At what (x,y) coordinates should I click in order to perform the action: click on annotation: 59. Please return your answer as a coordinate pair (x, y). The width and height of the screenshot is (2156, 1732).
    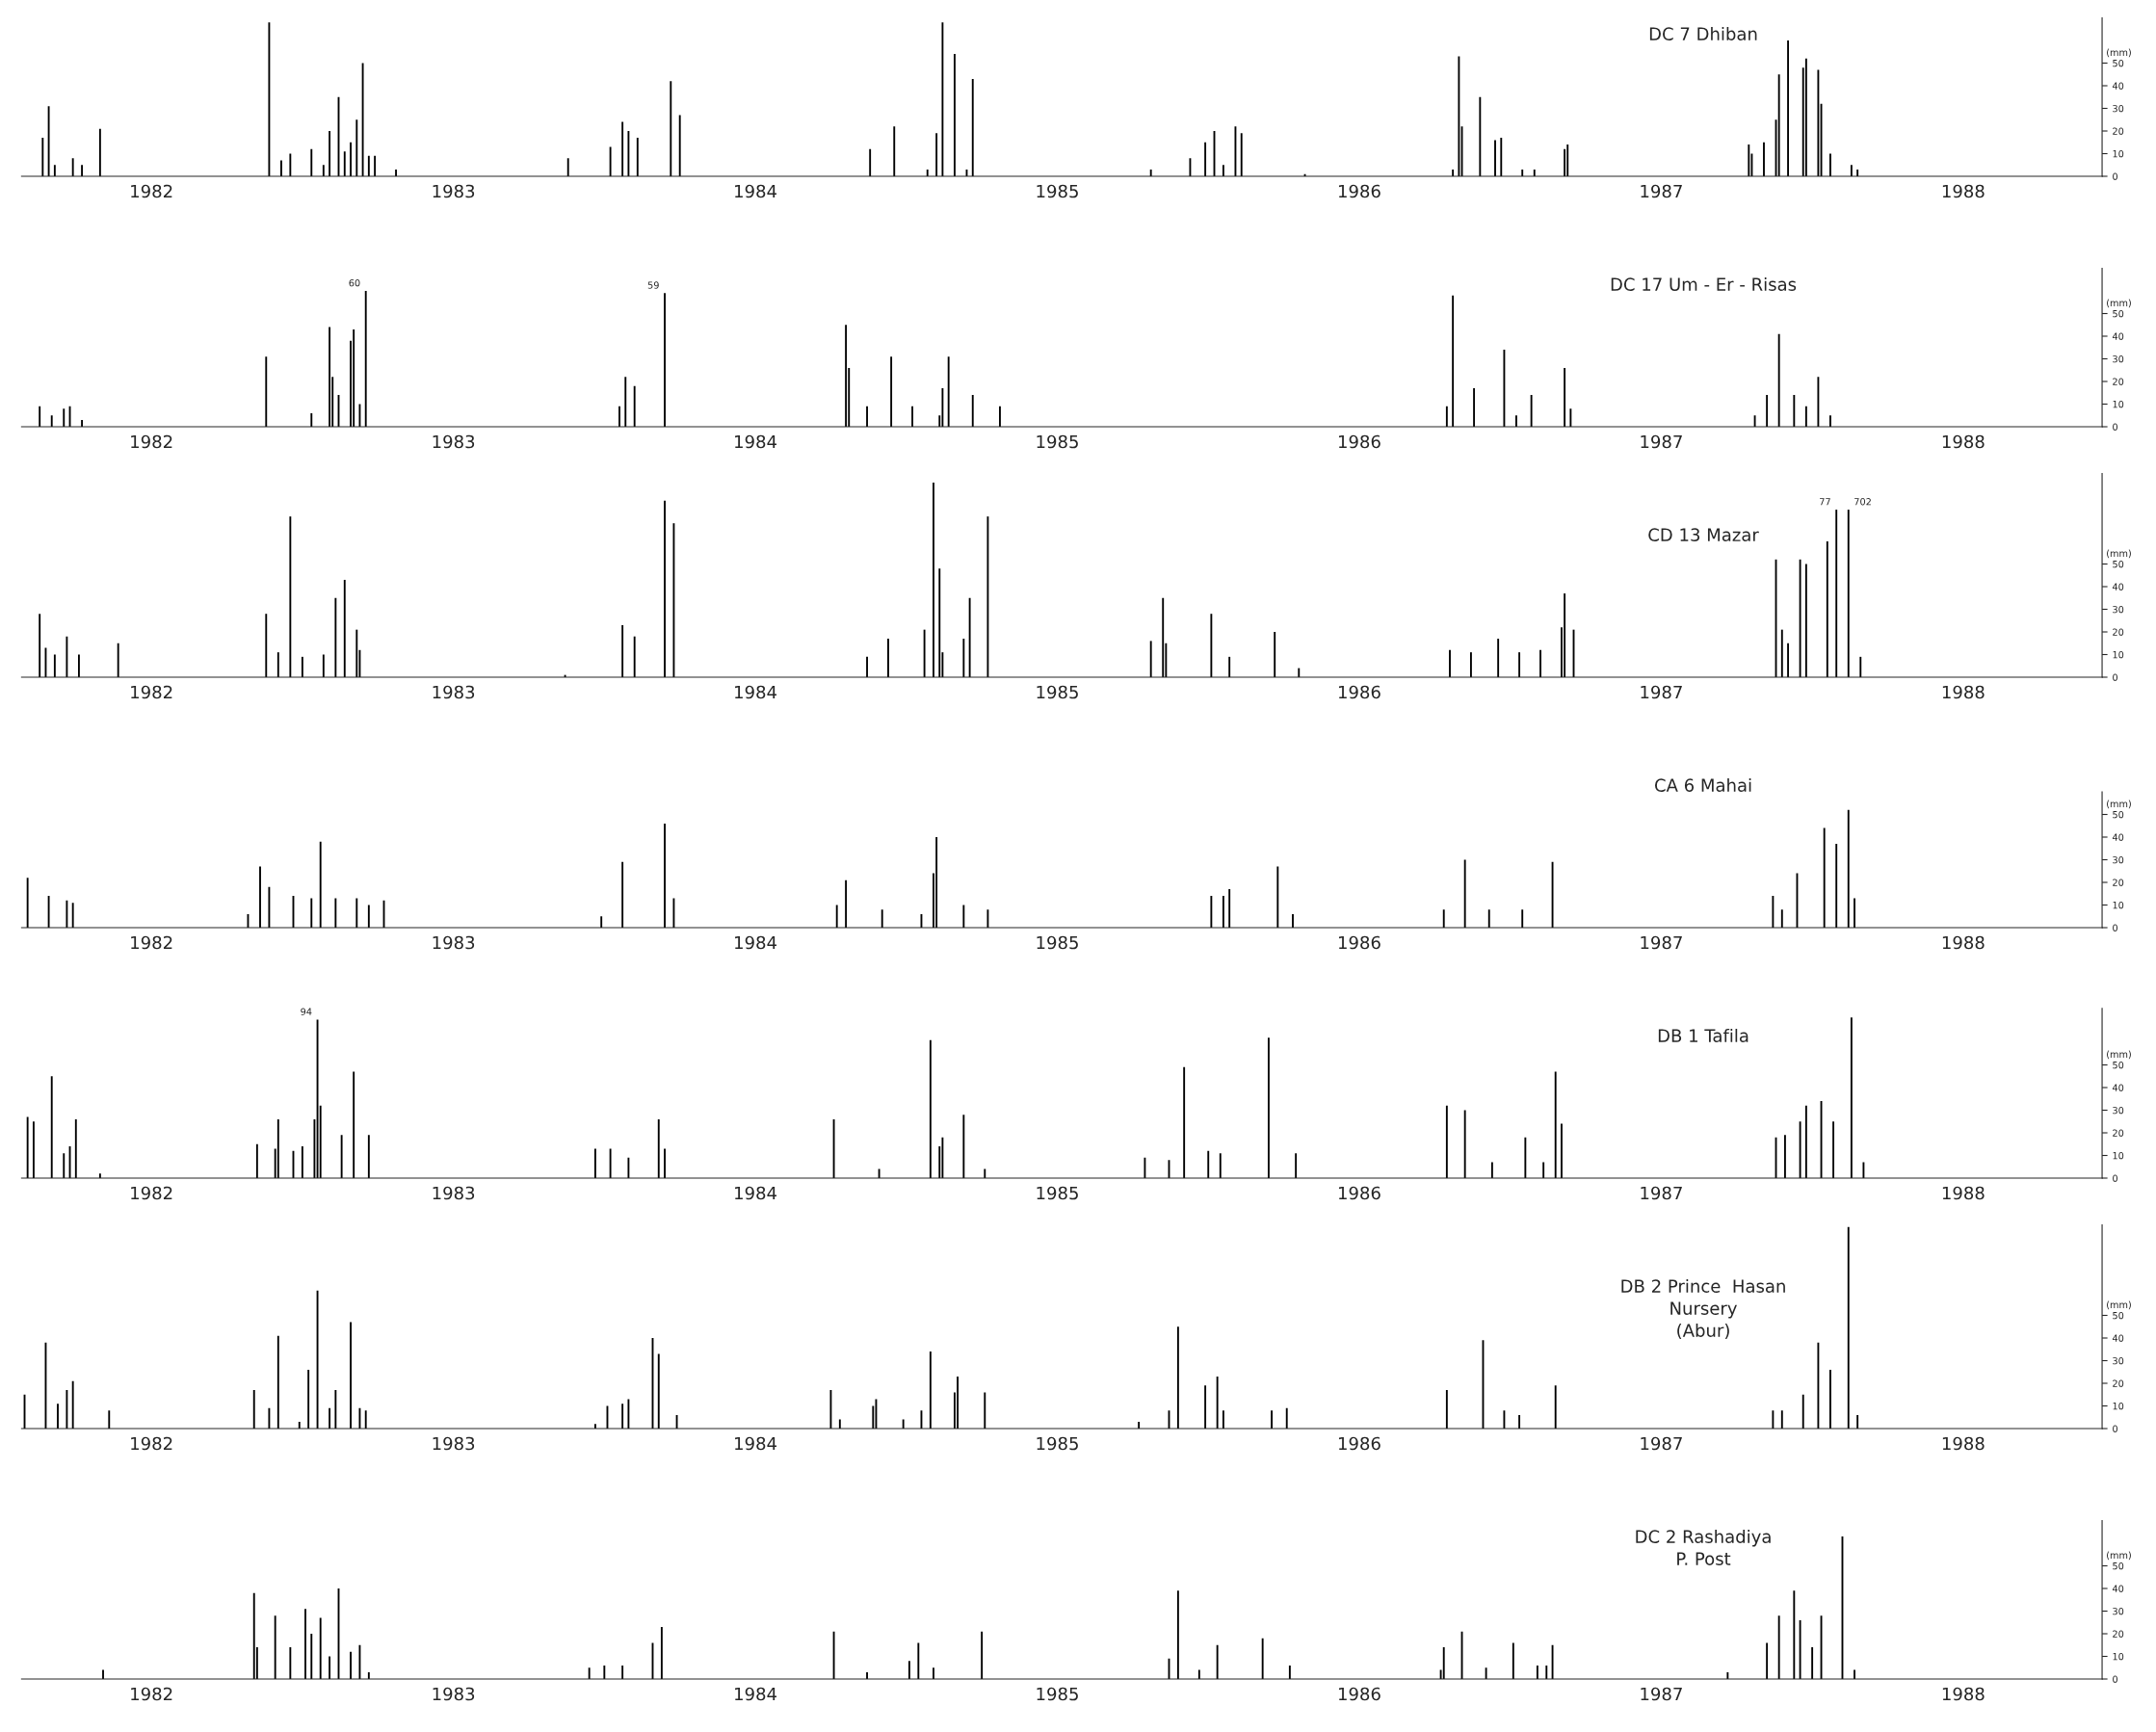
    Looking at the image, I should click on (653, 285).